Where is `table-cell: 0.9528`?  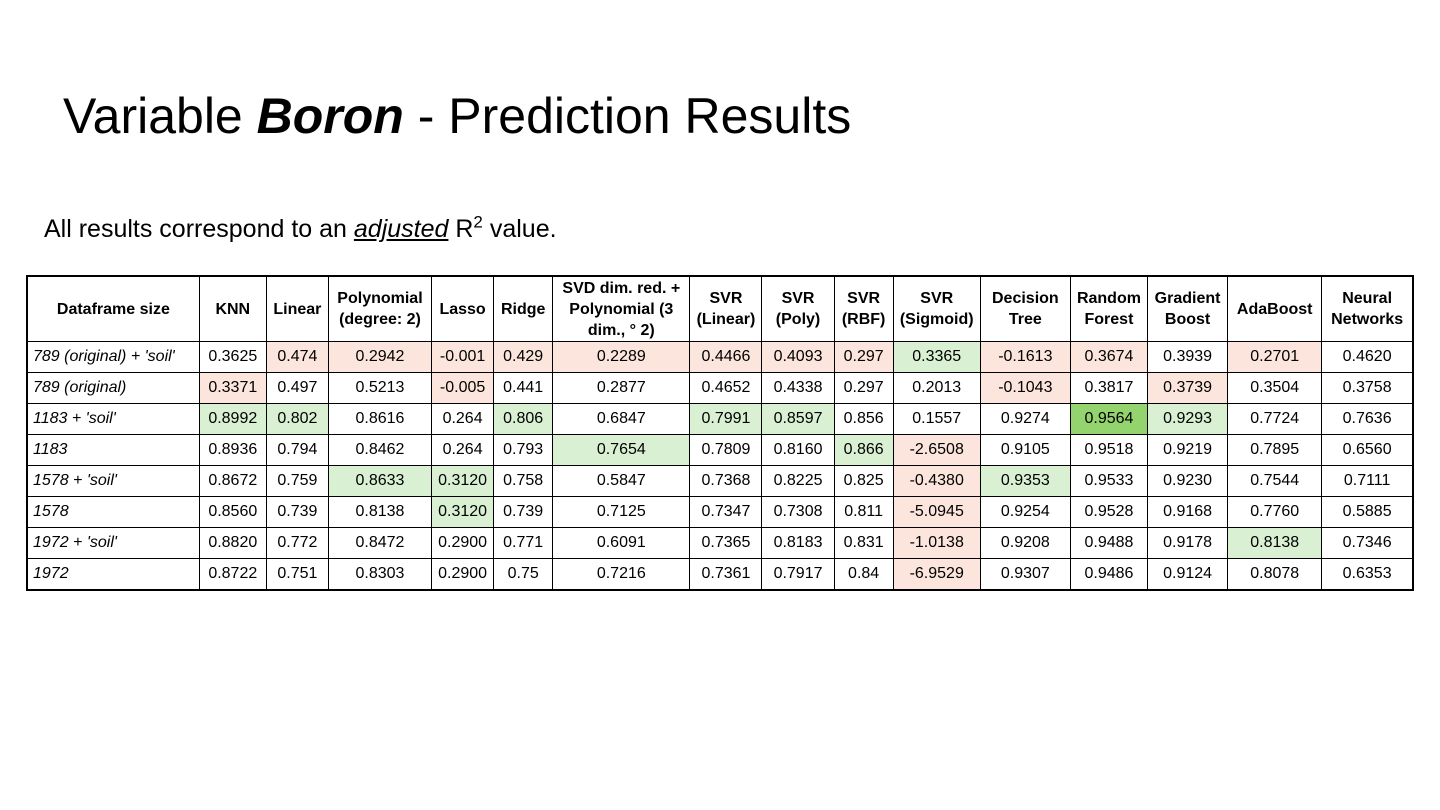
table-cell: 0.9528 is located at coordinates (1109, 512).